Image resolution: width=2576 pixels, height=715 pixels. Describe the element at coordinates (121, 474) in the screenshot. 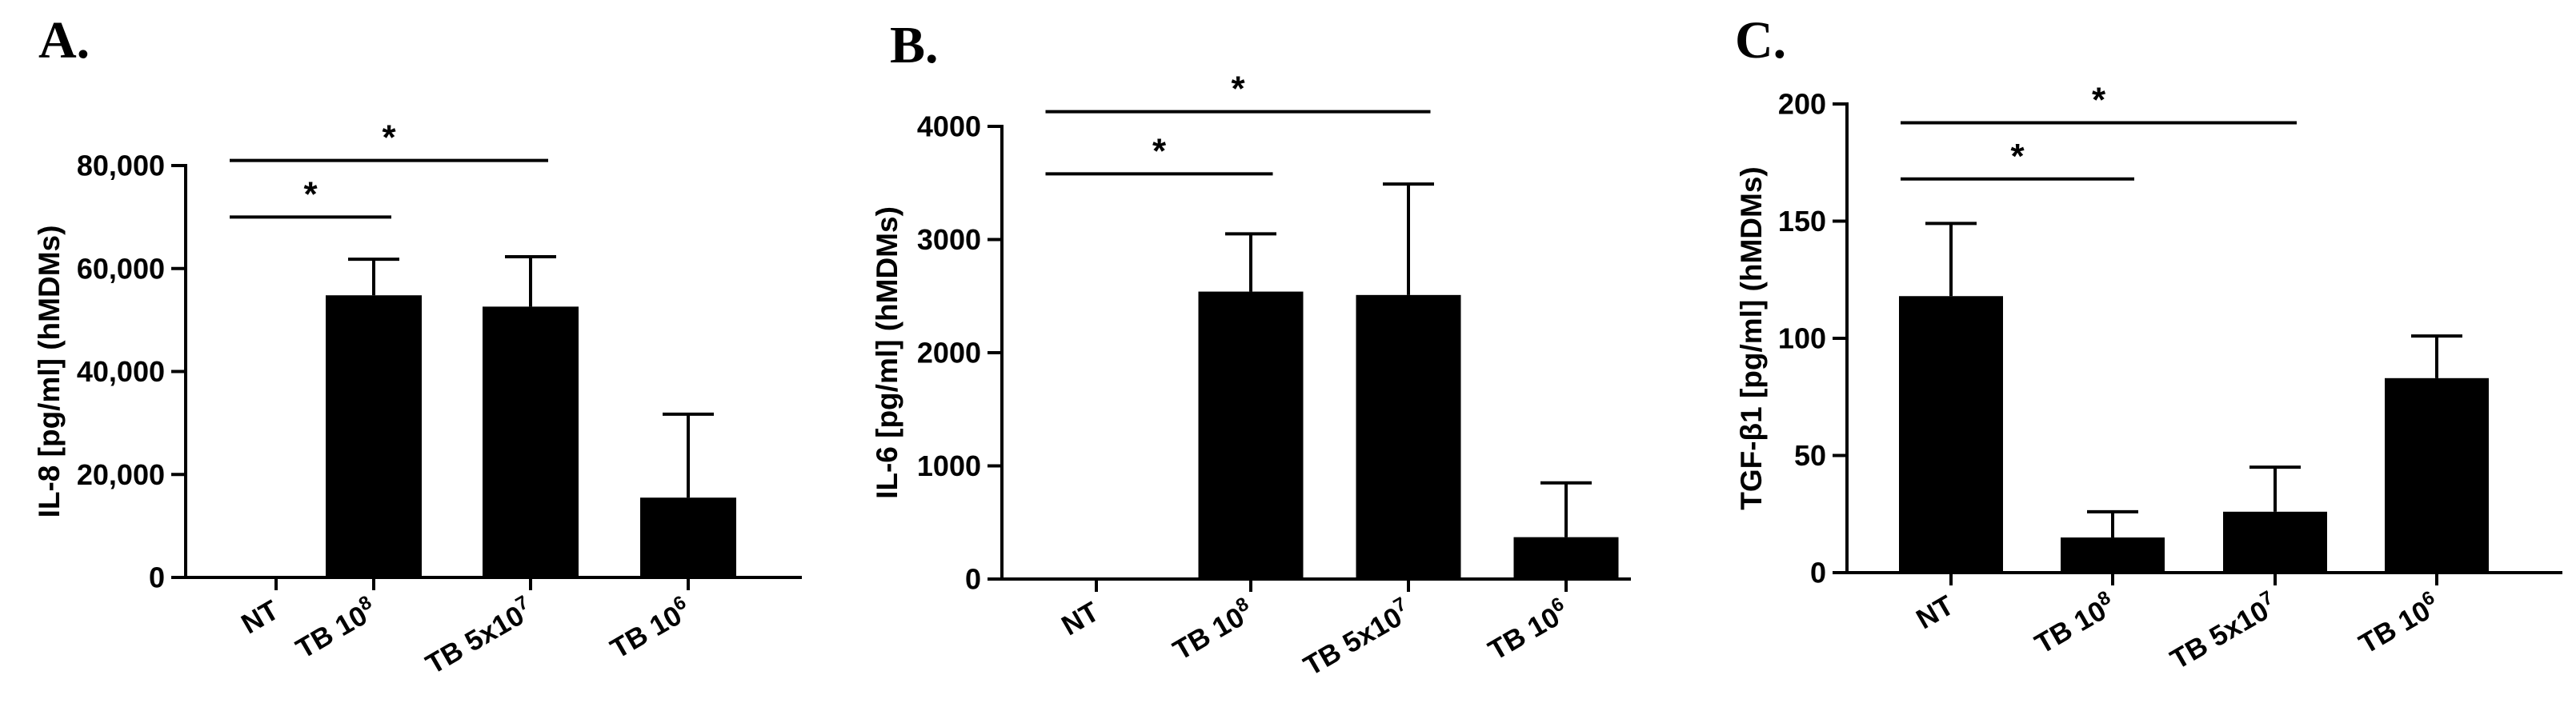

I see `y-tick-label: 20,000` at that location.